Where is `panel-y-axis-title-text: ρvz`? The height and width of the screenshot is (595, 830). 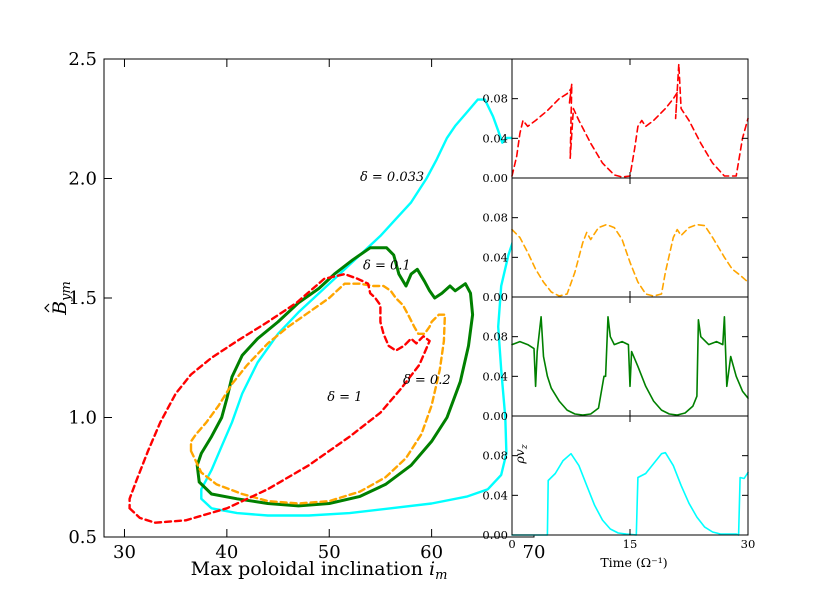 panel-y-axis-title-text: ρvz is located at coordinates (521, 454).